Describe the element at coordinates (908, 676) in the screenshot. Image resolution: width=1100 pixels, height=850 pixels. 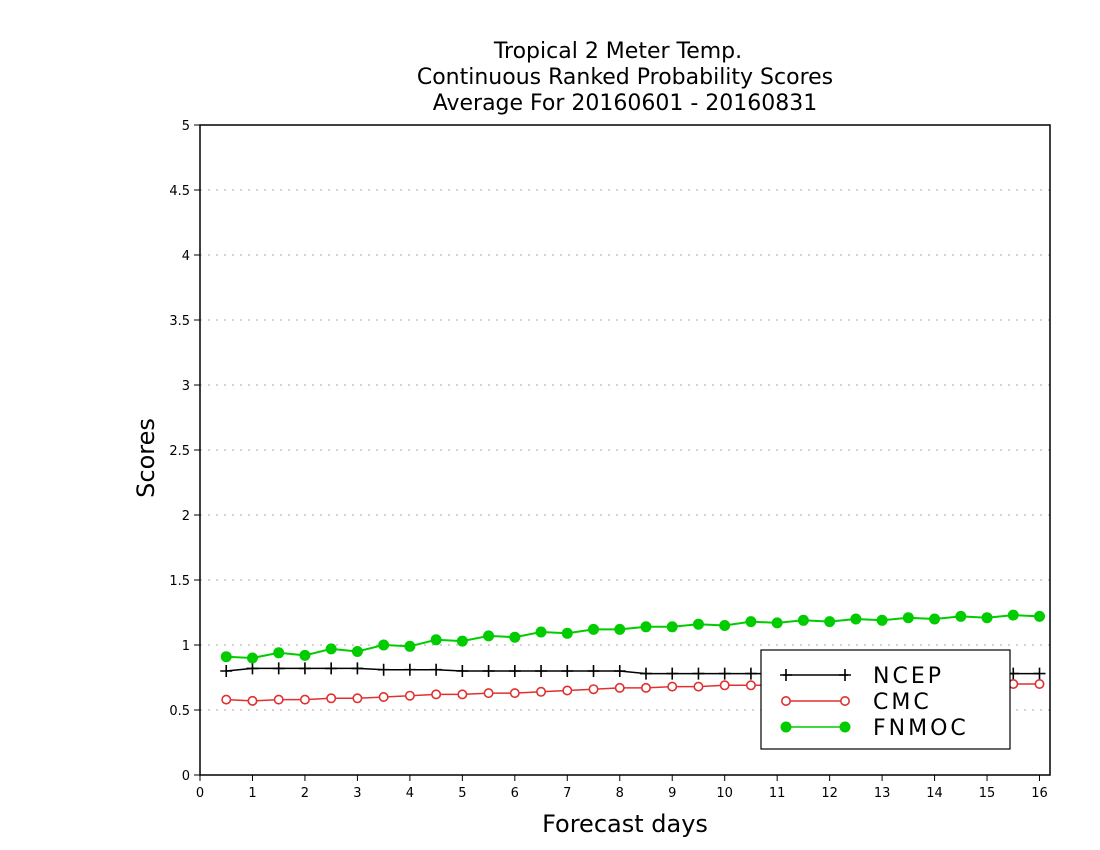
I see `legend-label-ncep: NCEP` at that location.